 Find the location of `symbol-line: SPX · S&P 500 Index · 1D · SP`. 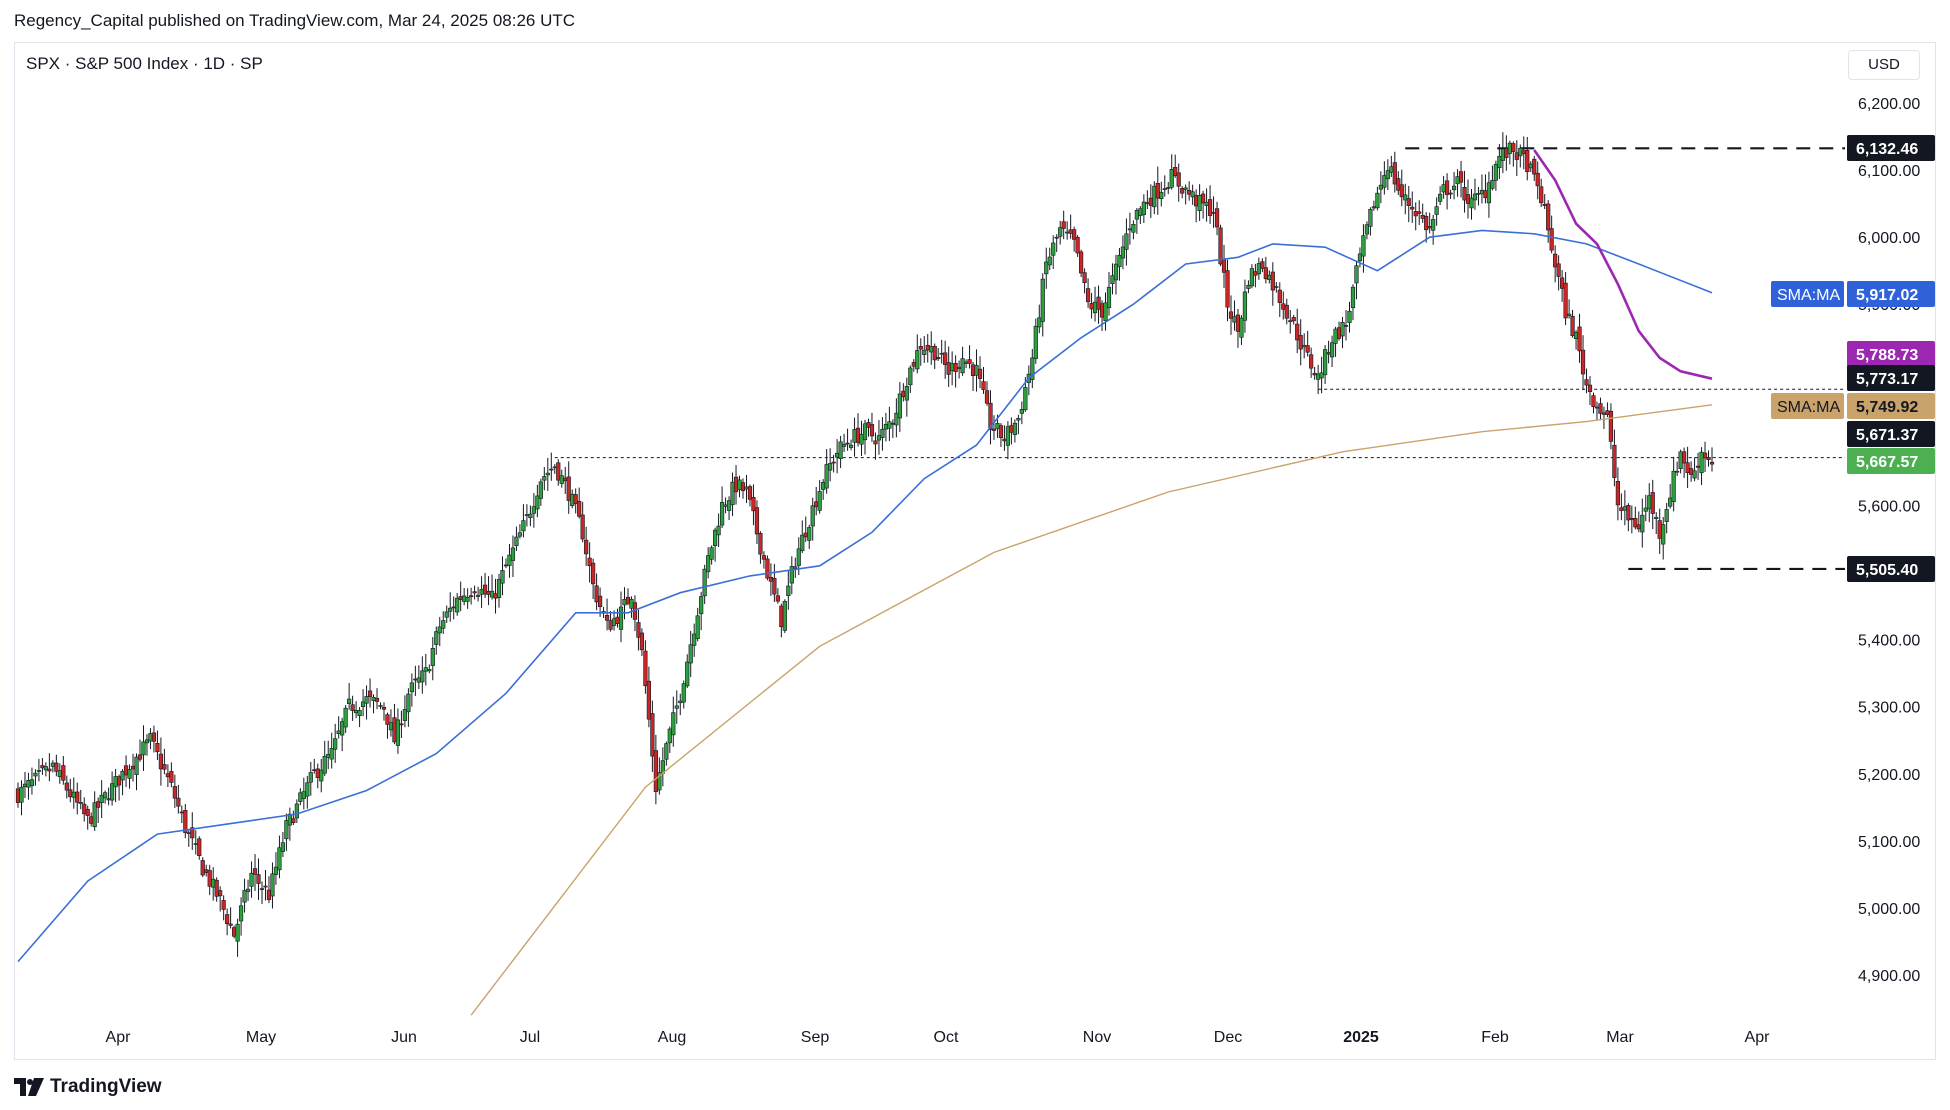

symbol-line: SPX · S&P 500 Index · 1D · SP is located at coordinates (144, 63).